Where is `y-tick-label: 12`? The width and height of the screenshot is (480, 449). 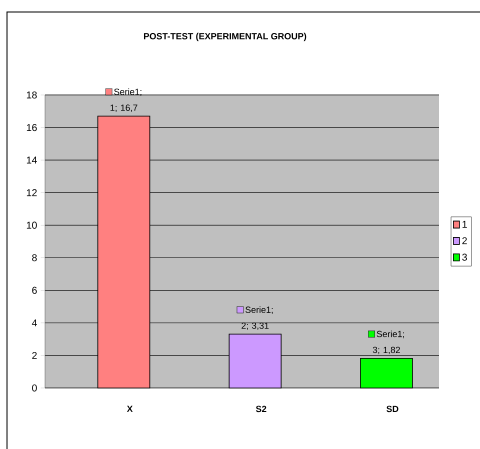
y-tick-label: 12 is located at coordinates (31, 192).